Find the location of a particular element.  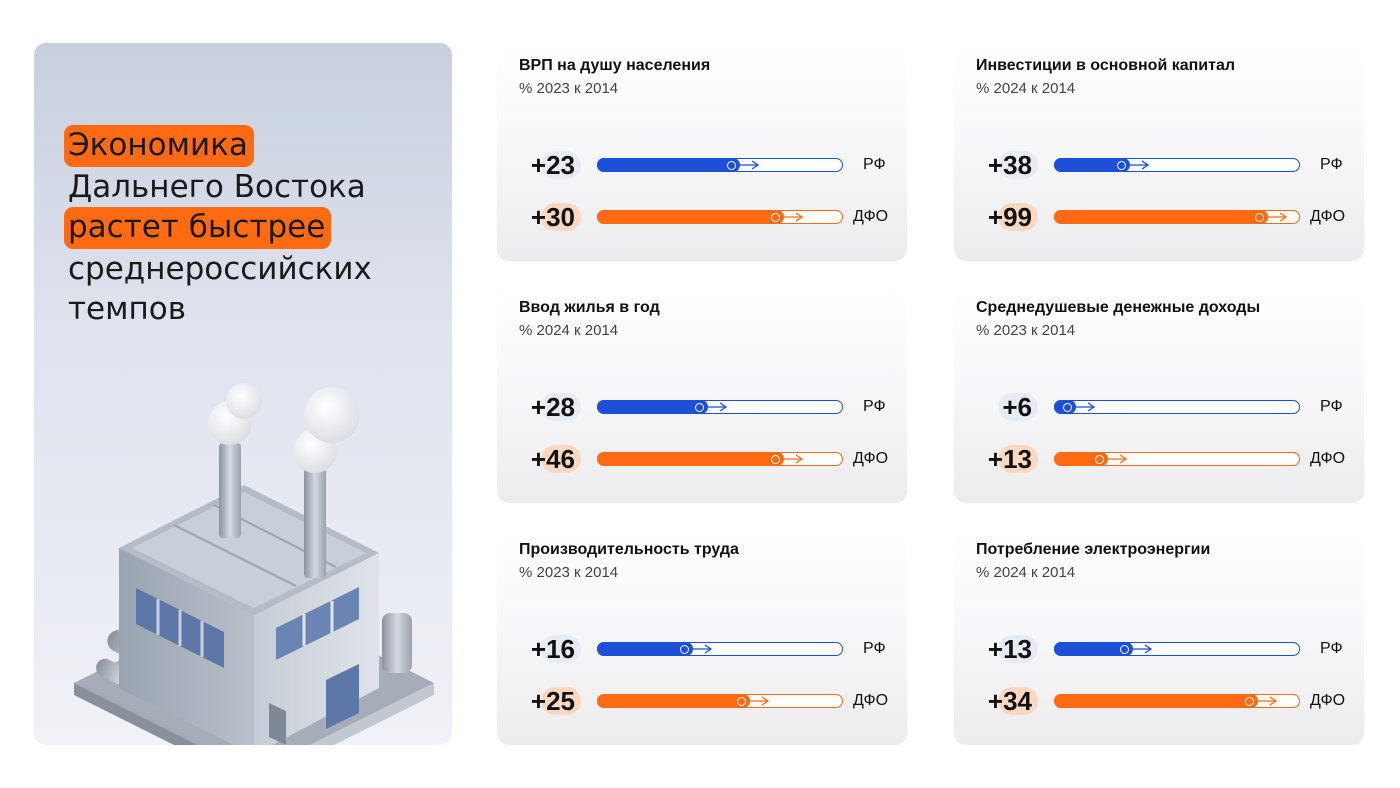

chart-title: Ввод жилья в год is located at coordinates (589, 307).